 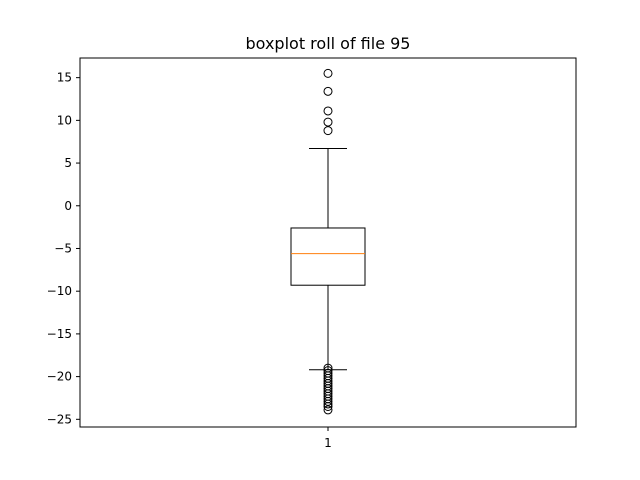 What do you see at coordinates (64, 120) in the screenshot?
I see `y-tick-label: 10` at bounding box center [64, 120].